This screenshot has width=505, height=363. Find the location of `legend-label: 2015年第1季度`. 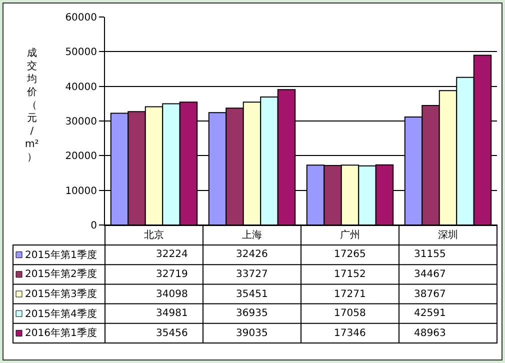

legend-label: 2015年第1季度 is located at coordinates (61, 255).